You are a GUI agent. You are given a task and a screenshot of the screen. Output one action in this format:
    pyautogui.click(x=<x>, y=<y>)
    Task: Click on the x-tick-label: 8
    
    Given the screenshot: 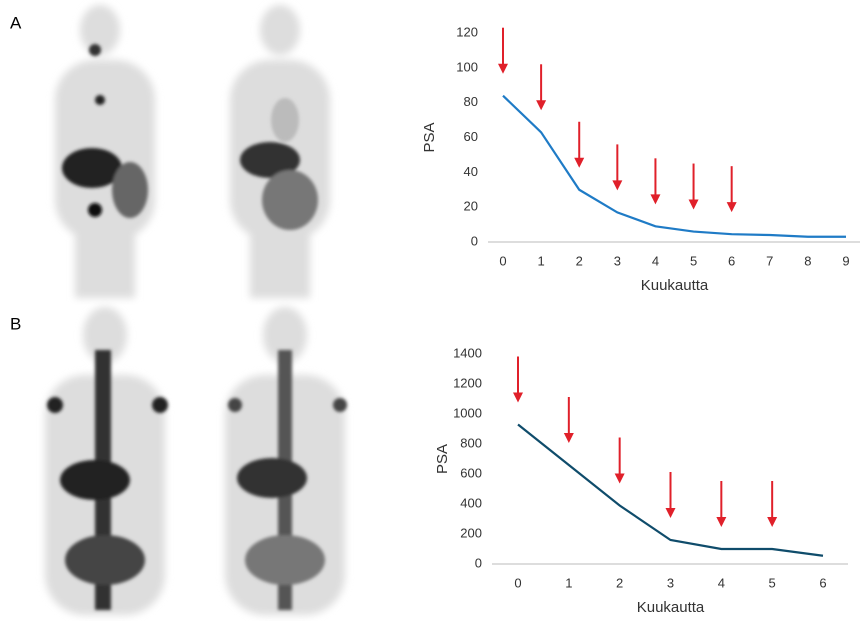 What is the action you would take?
    pyautogui.click(x=807, y=260)
    